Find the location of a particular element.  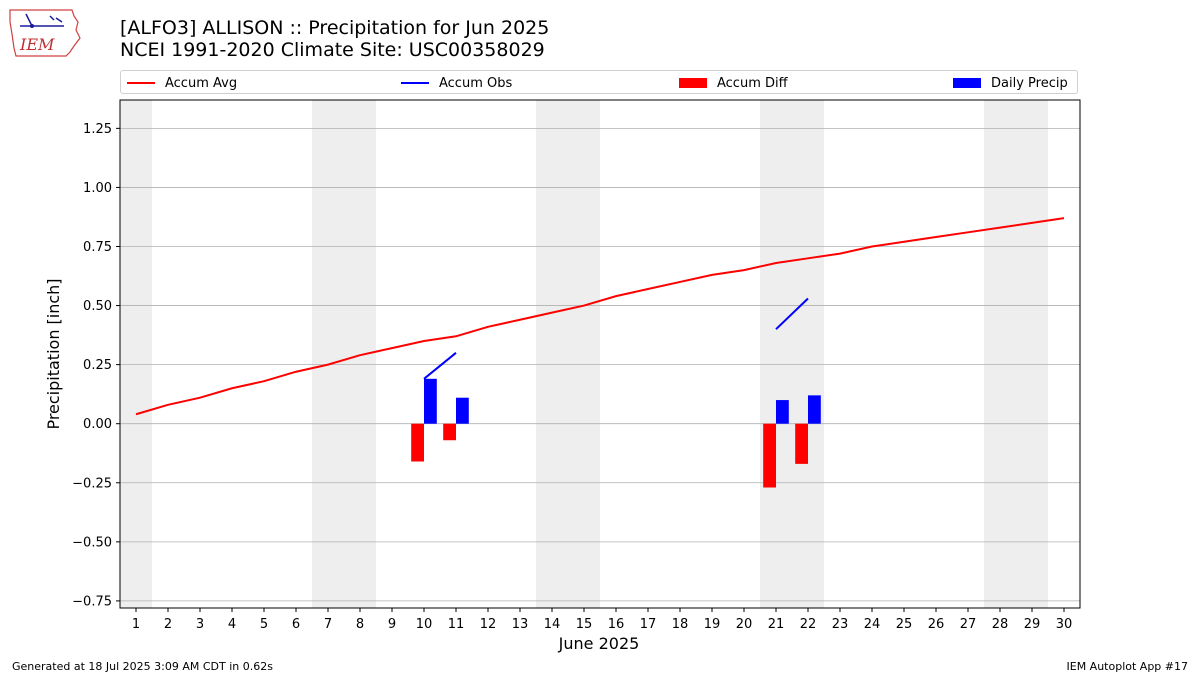

legend-item-accum-diff: Accum Diff is located at coordinates (733, 83).